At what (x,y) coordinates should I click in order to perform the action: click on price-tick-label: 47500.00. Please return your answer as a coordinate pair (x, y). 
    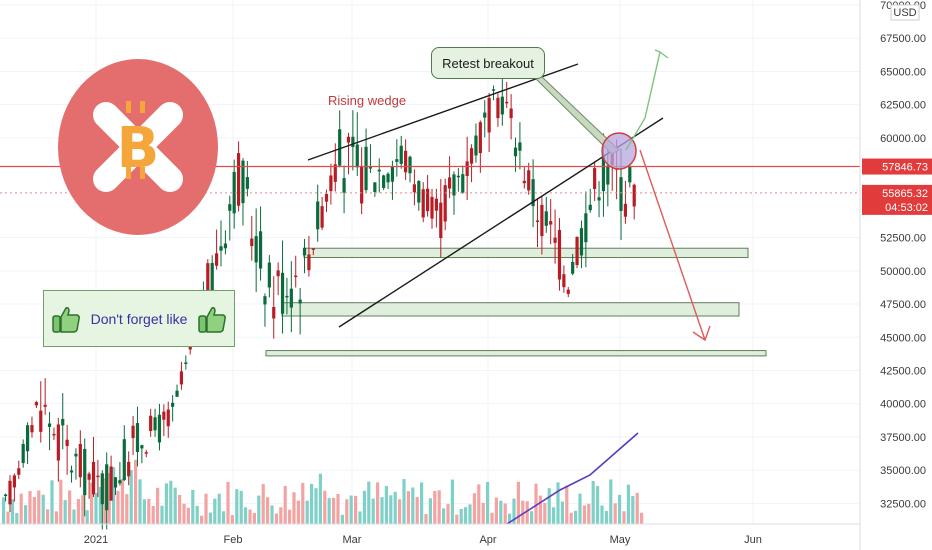
    Looking at the image, I should click on (903, 305).